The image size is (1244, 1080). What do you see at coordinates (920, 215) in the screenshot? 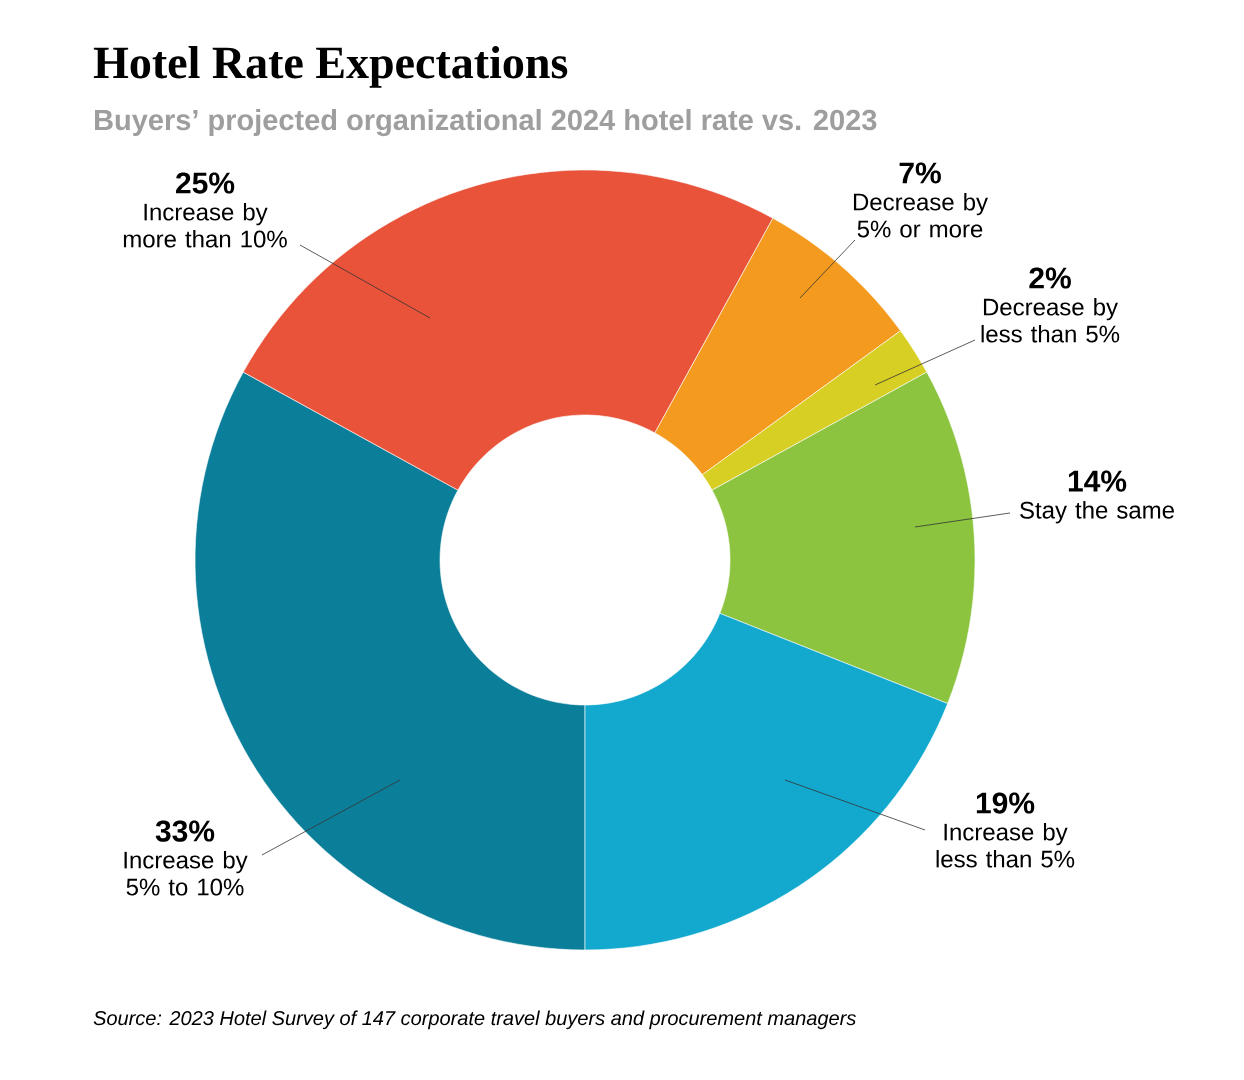
I see `slice-label: Decrease by 5% or more` at bounding box center [920, 215].